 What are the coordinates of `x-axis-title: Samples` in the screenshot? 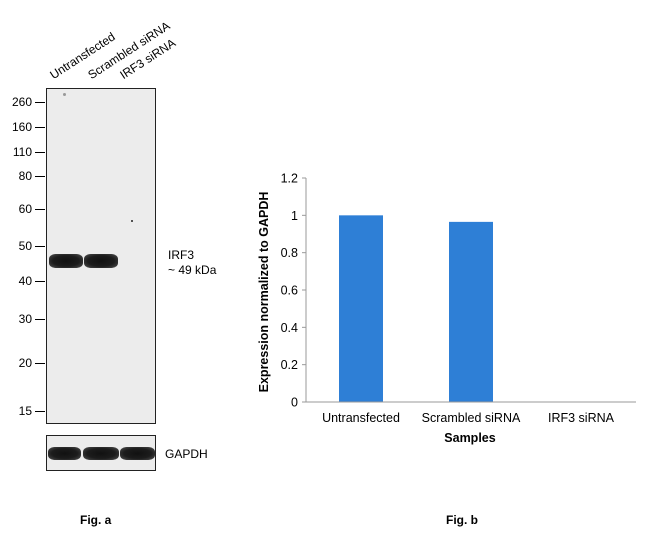 It's located at (469, 438).